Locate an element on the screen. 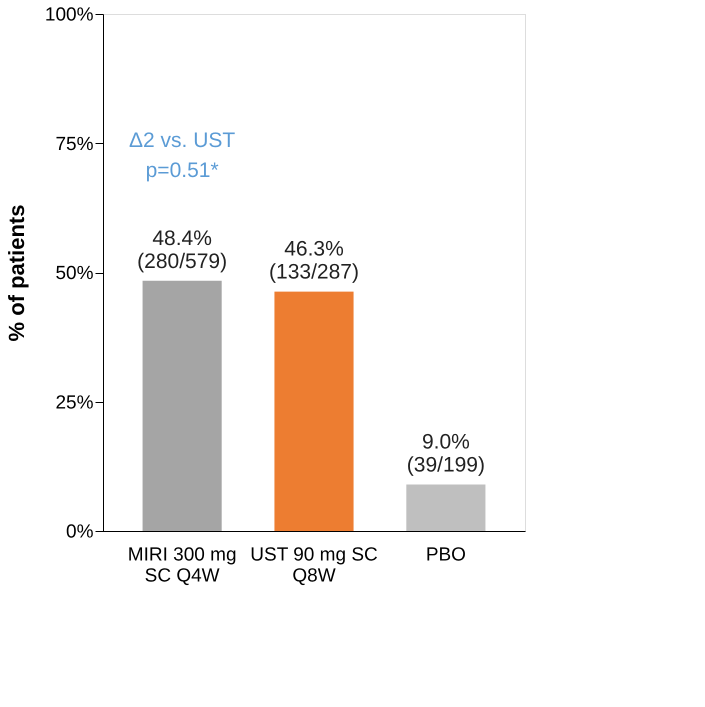 This screenshot has height=707, width=705. y-tick-label: 0% is located at coordinates (80, 532).